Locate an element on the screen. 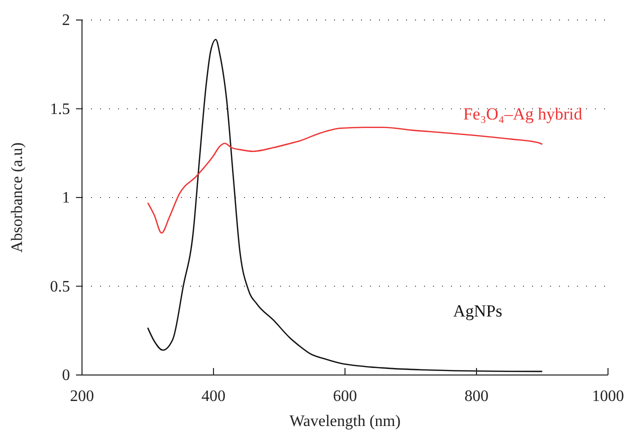 This screenshot has height=438, width=630. y-tick-label: 1 is located at coordinates (66, 198).